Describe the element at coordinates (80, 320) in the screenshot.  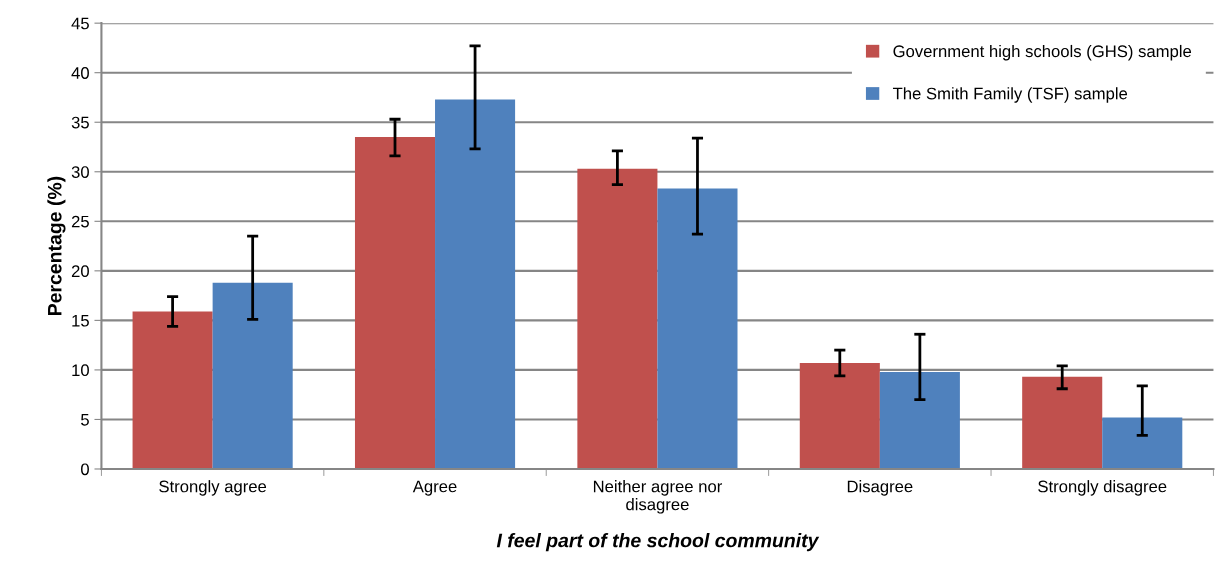
I see `y-tick-label: 15` at that location.